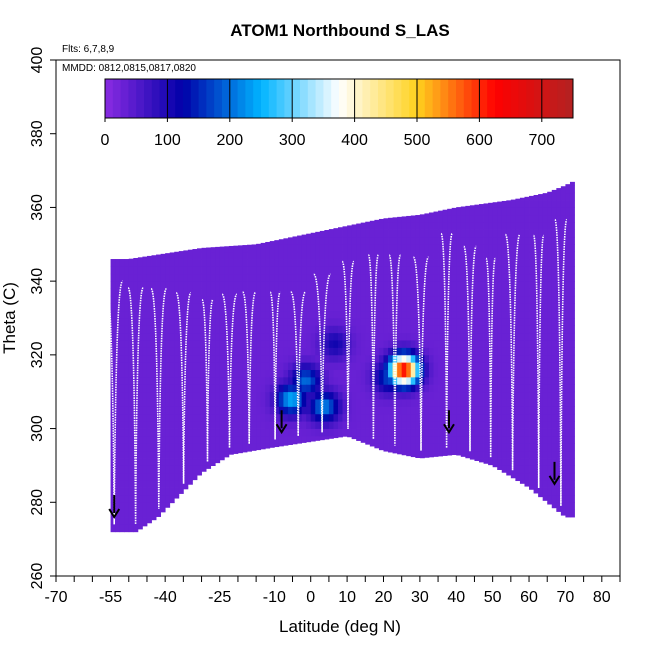 The width and height of the screenshot is (650, 650). What do you see at coordinates (566, 597) in the screenshot?
I see `x-tick-label: 70` at bounding box center [566, 597].